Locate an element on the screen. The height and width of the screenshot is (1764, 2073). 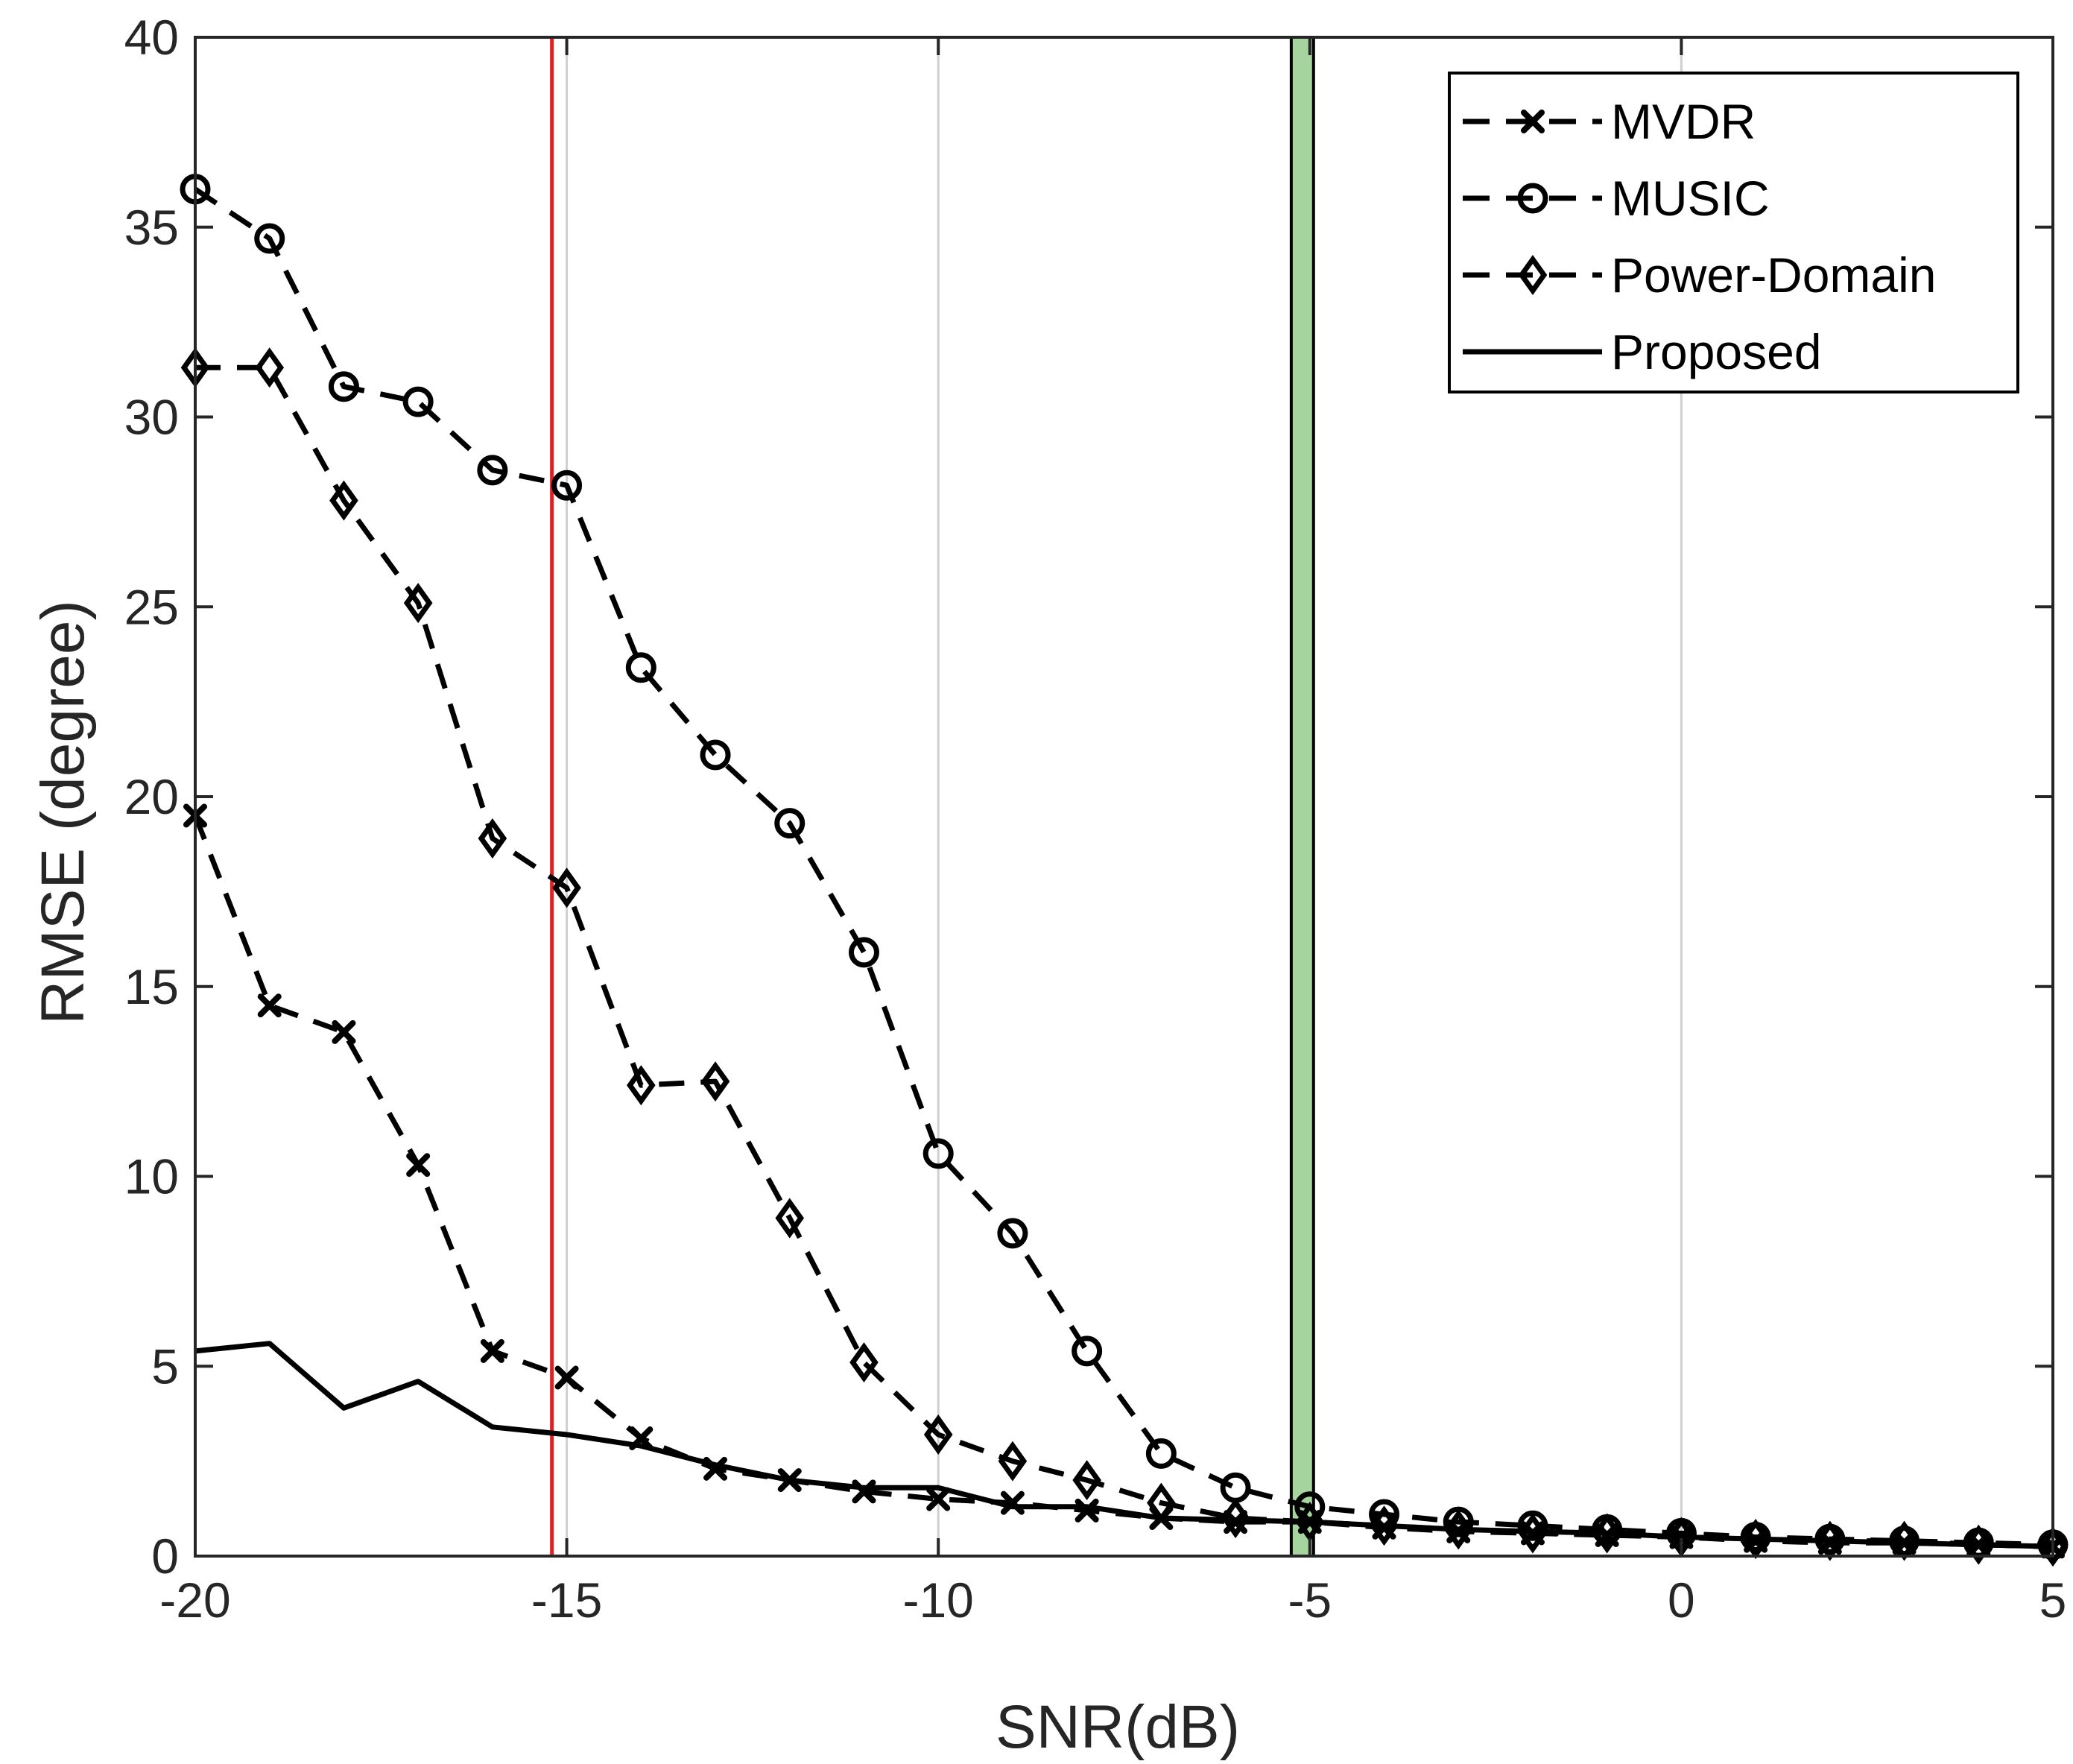
x-tick-label: -5 is located at coordinates (1310, 1600).